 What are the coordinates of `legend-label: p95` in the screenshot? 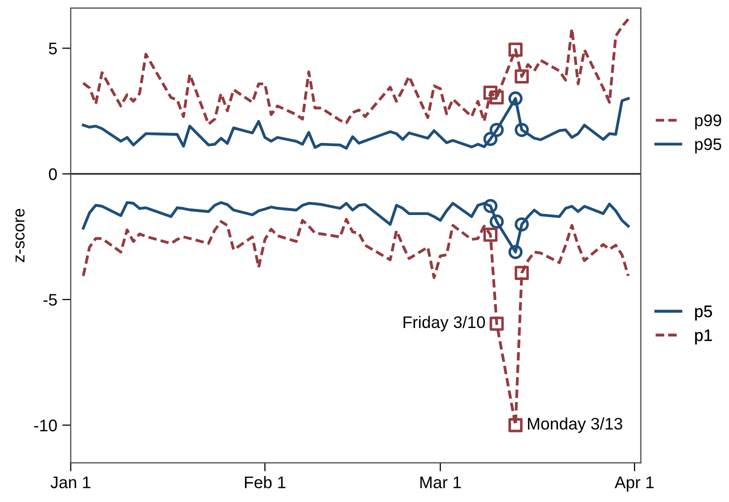 It's located at (708, 146).